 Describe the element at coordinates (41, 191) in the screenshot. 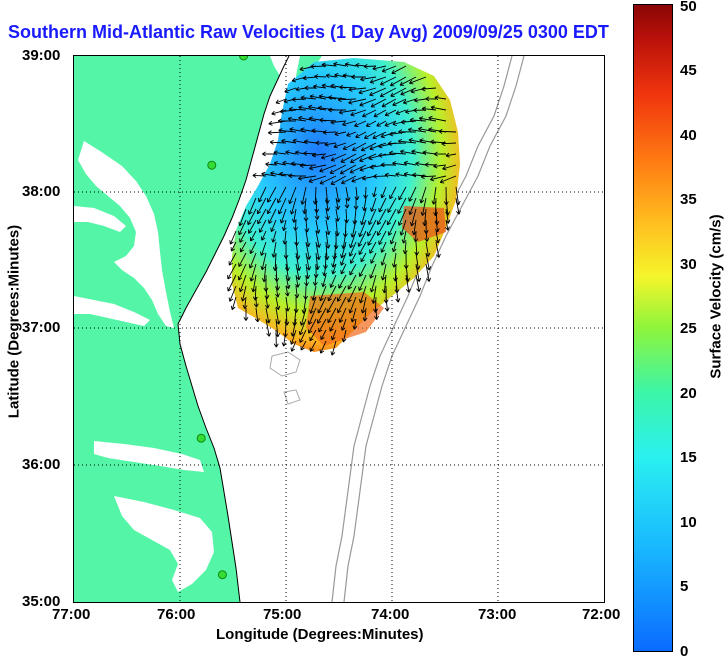

I see `y-tick-label: 38:00` at that location.